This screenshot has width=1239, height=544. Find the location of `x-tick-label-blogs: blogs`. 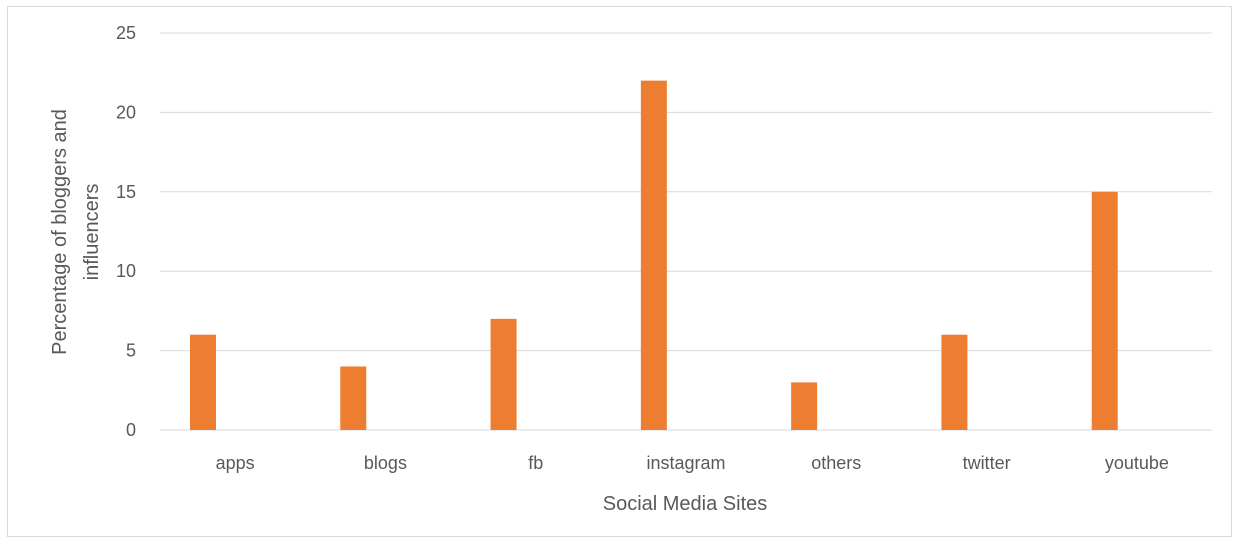

x-tick-label-blogs: blogs is located at coordinates (385, 463).